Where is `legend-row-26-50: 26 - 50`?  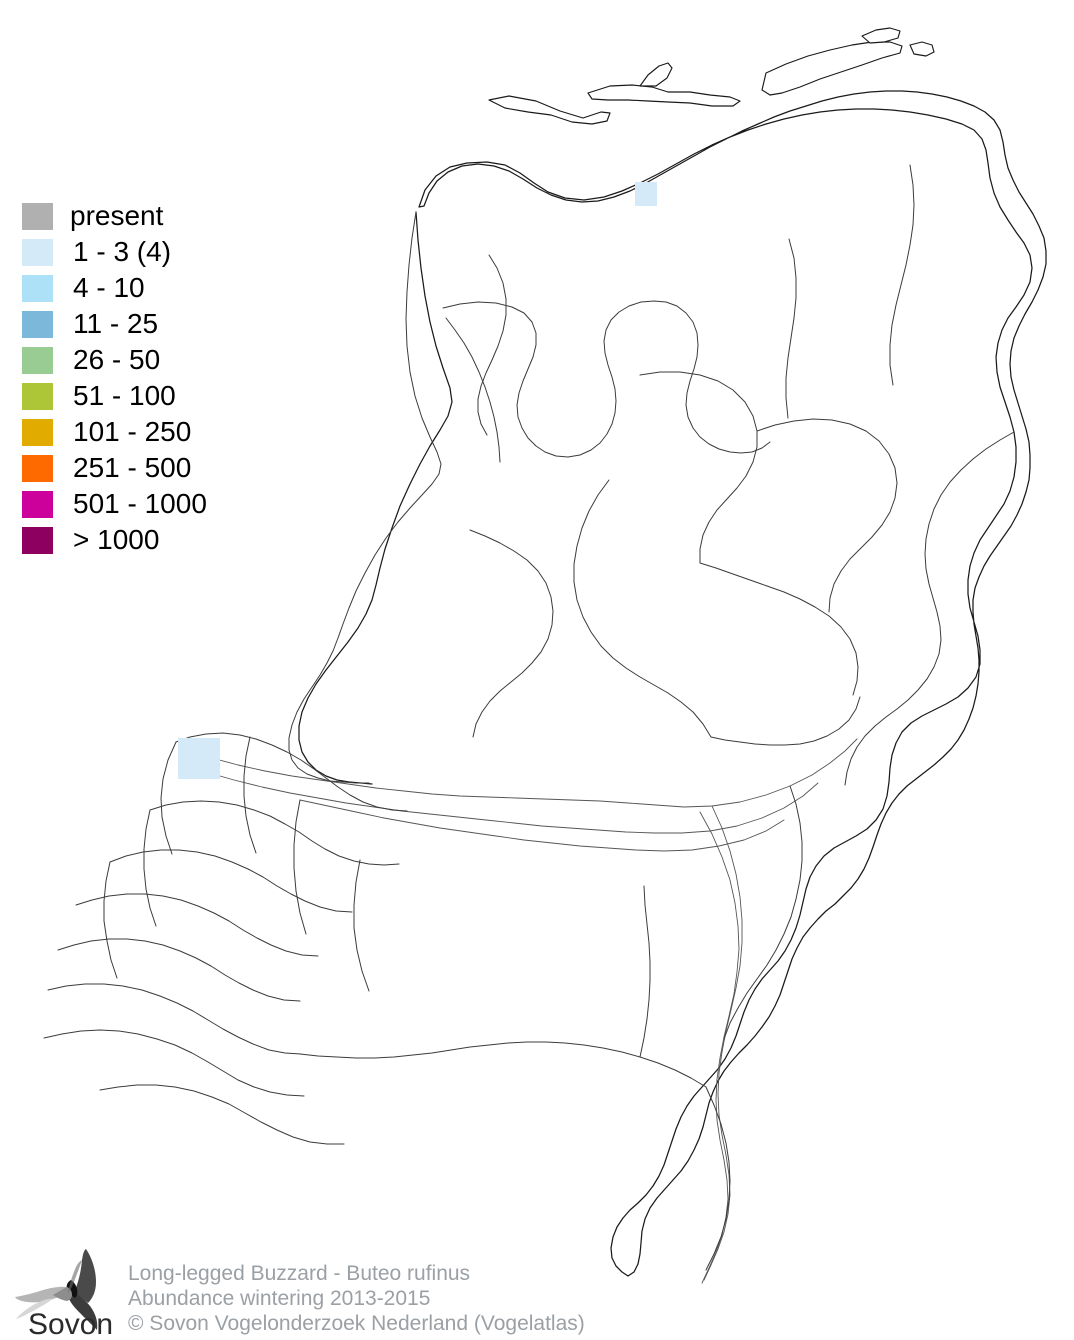 legend-row-26-50: 26 - 50 is located at coordinates (114, 360).